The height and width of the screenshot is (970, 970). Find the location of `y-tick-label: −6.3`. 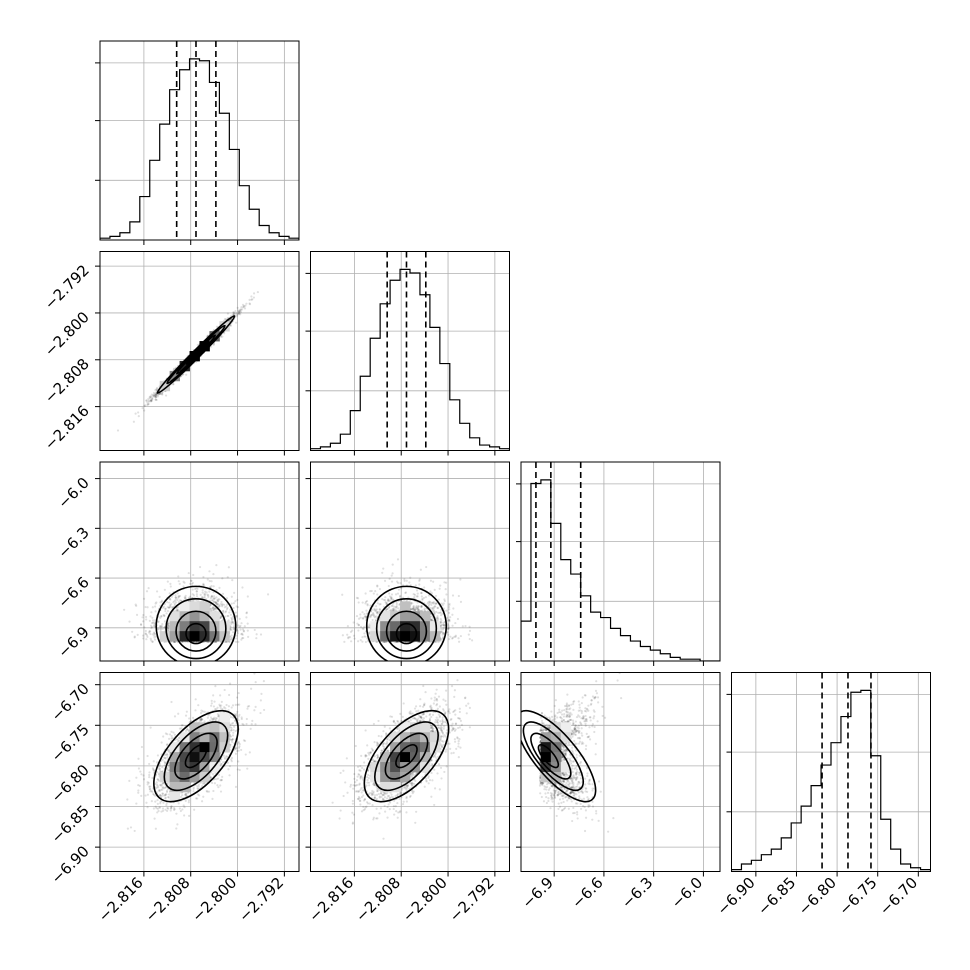

y-tick-label: −6.3 is located at coordinates (73, 542).